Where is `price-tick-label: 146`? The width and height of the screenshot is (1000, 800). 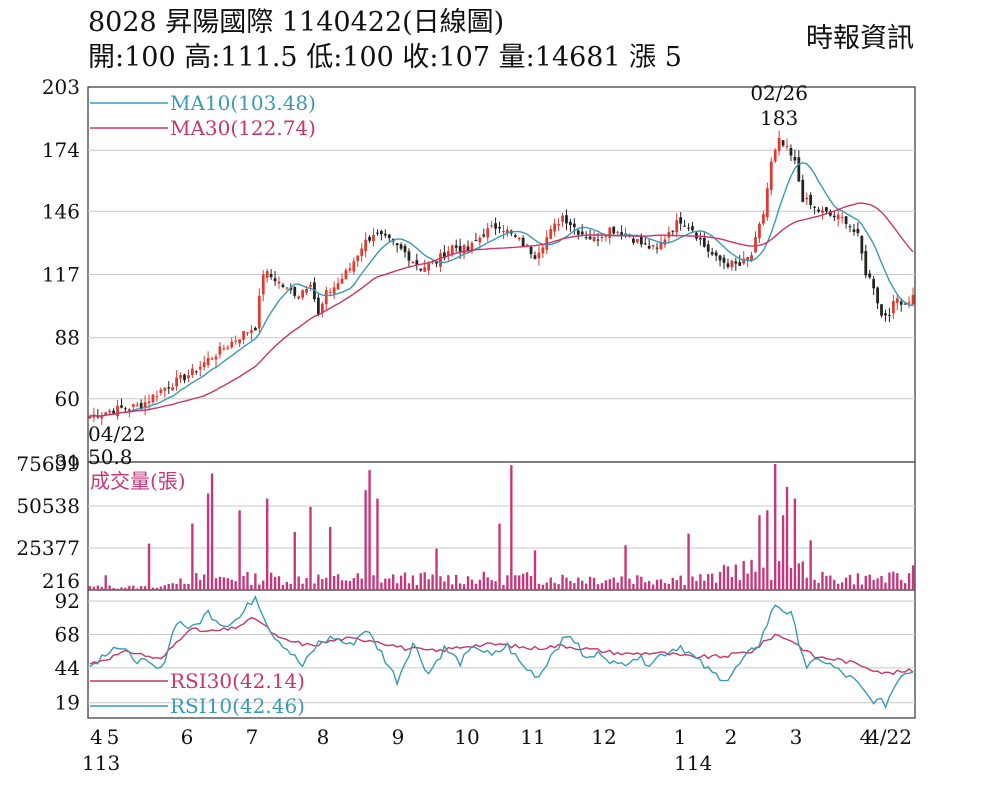 price-tick-label: 146 is located at coordinates (61, 211).